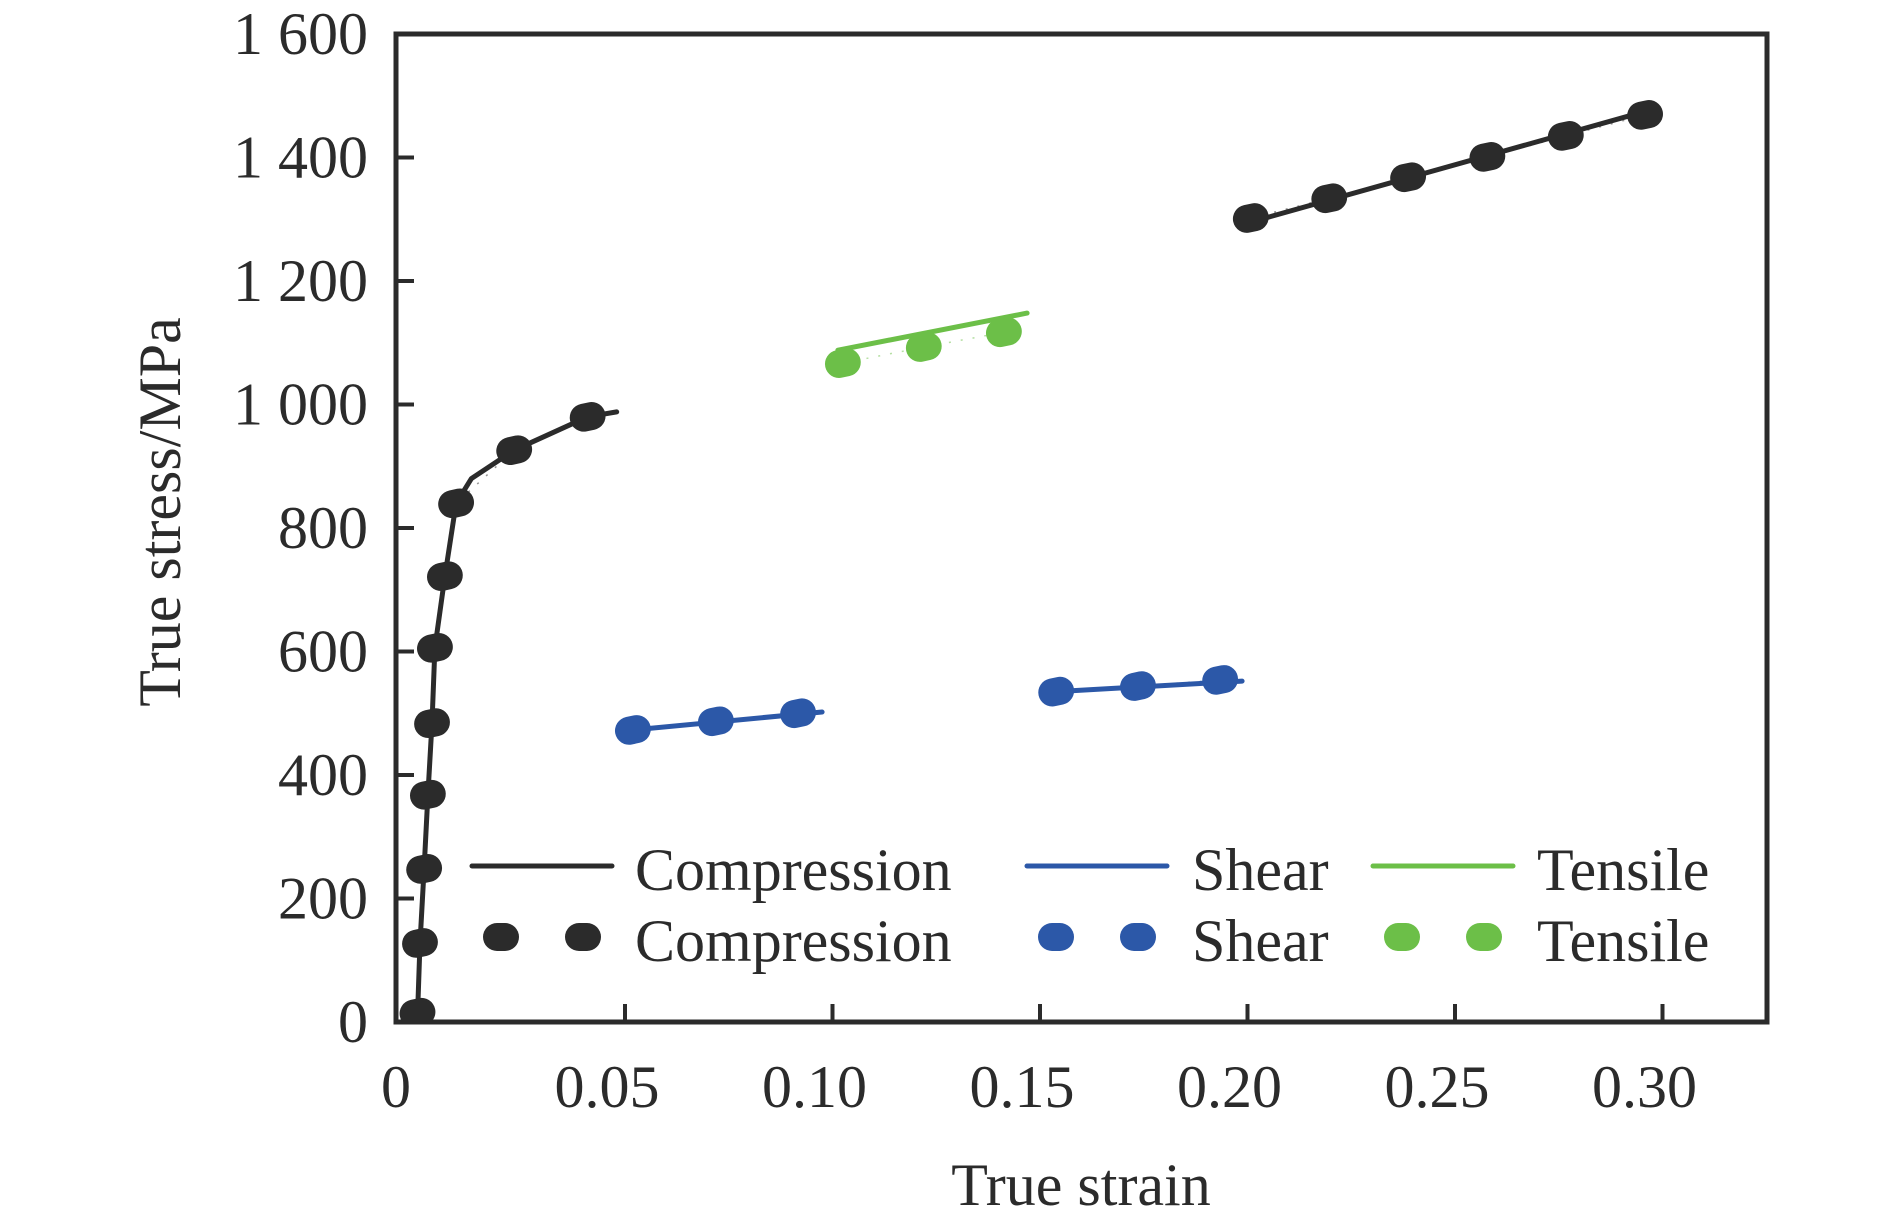  What do you see at coordinates (814, 1087) in the screenshot?
I see `x-tick-label: 0.10` at bounding box center [814, 1087].